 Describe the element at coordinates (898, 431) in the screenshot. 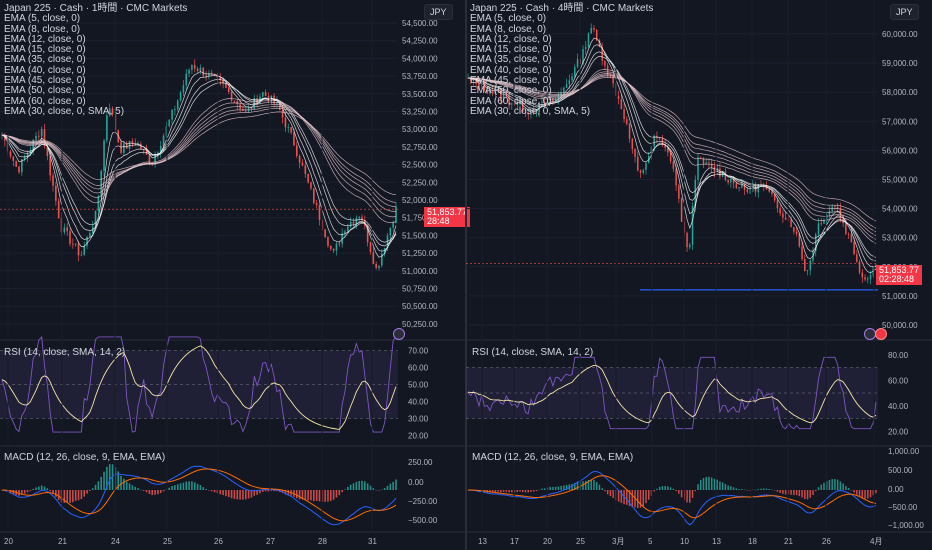

I see `rsi-tick-label: 20.00` at that location.